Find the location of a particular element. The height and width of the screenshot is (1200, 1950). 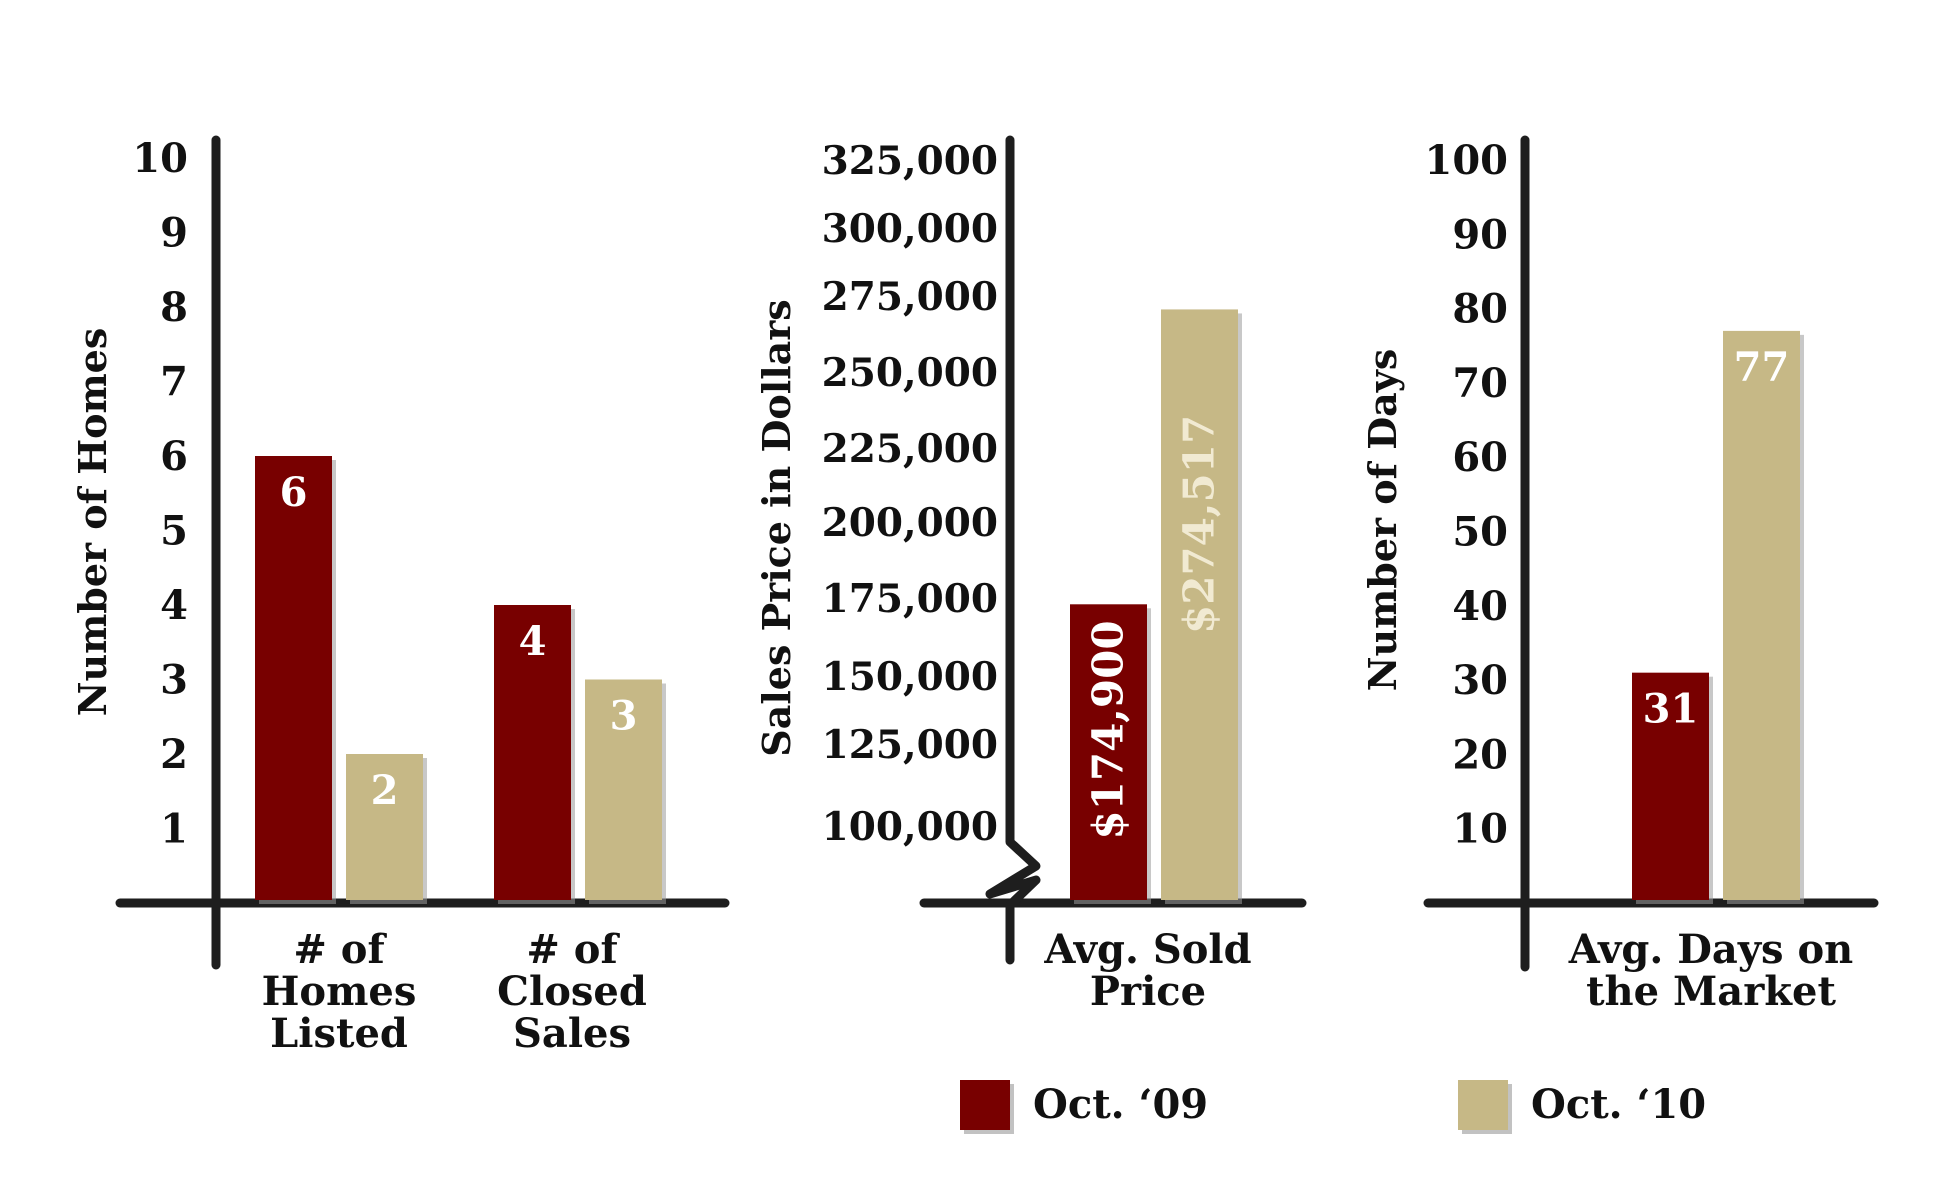

y-tick-label: 125,000 is located at coordinates (910, 745).